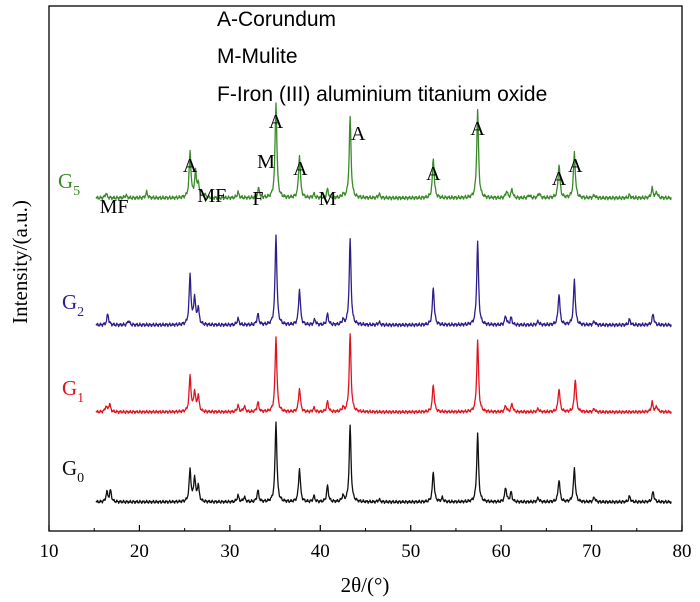  What do you see at coordinates (591, 551) in the screenshot?
I see `x-tick-label: 70` at bounding box center [591, 551].